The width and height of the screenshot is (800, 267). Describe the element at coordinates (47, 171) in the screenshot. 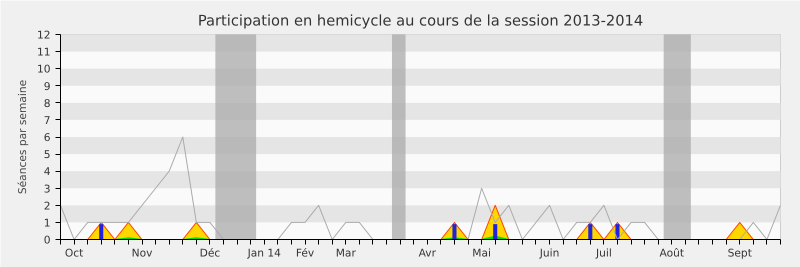

I see `y-tick-label: 4` at that location.